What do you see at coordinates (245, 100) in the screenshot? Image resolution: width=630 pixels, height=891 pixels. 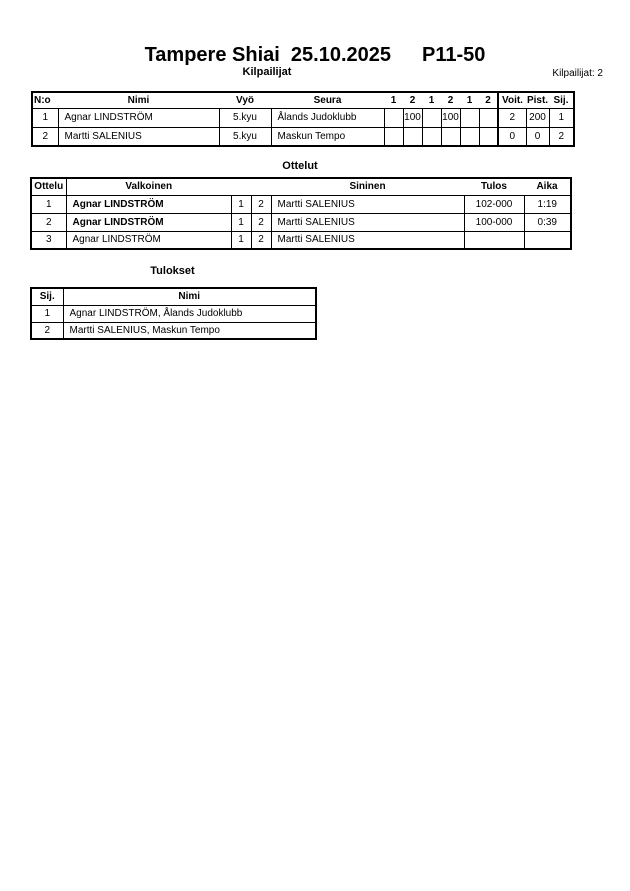 I see `col-header-belt: Vyö` at bounding box center [245, 100].